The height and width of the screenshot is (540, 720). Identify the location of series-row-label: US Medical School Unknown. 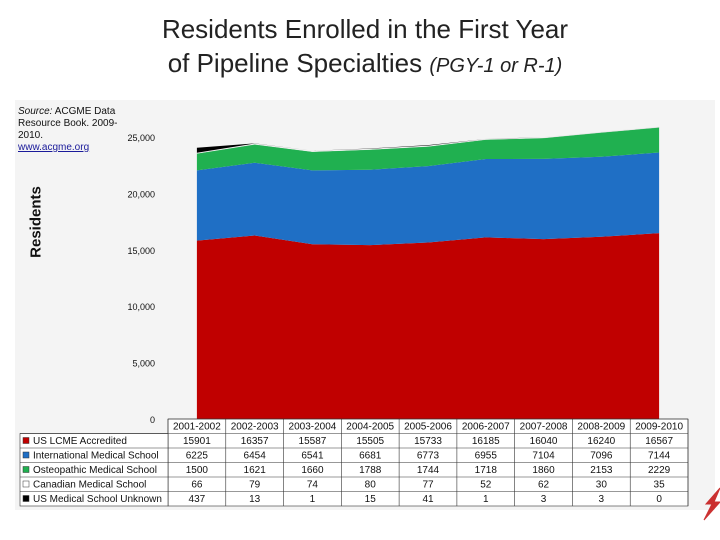
(97, 499).